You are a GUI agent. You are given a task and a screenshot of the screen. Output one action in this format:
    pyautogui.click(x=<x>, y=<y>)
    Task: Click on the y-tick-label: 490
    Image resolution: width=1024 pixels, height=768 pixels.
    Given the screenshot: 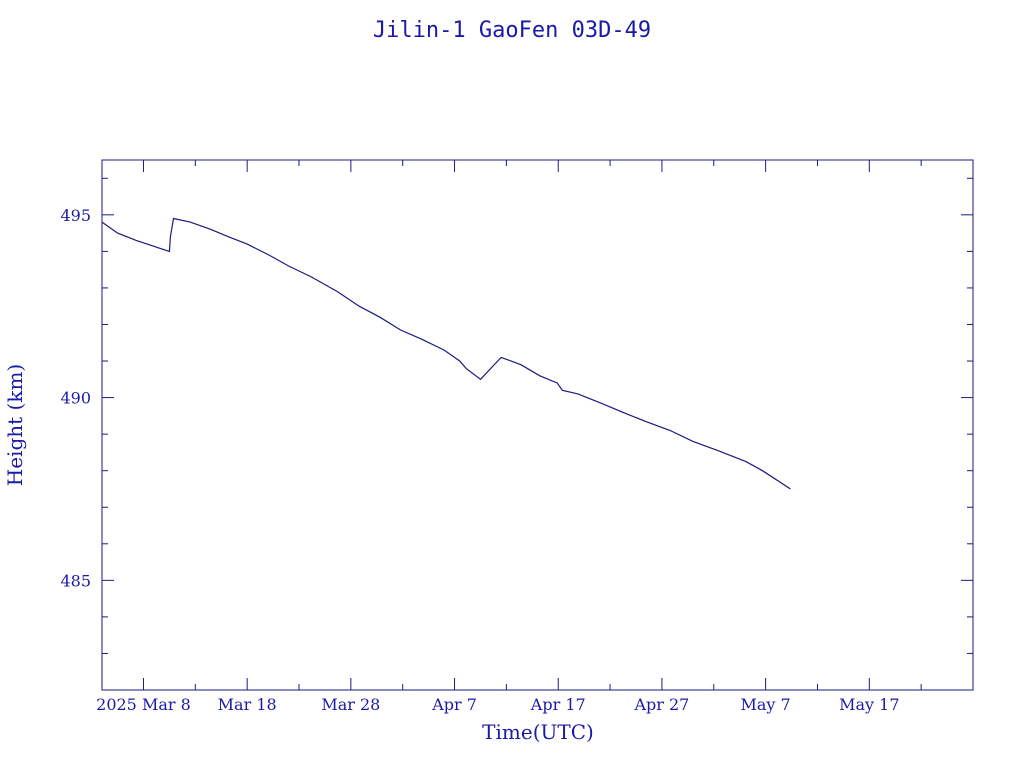 What is the action you would take?
    pyautogui.click(x=75, y=398)
    